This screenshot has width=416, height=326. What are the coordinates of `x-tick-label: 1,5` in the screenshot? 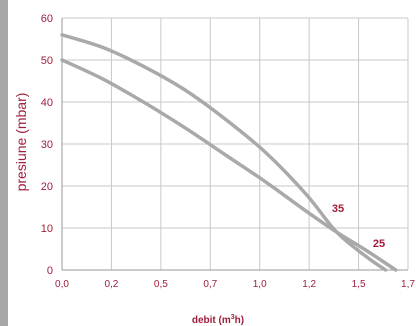 It's located at (359, 284).